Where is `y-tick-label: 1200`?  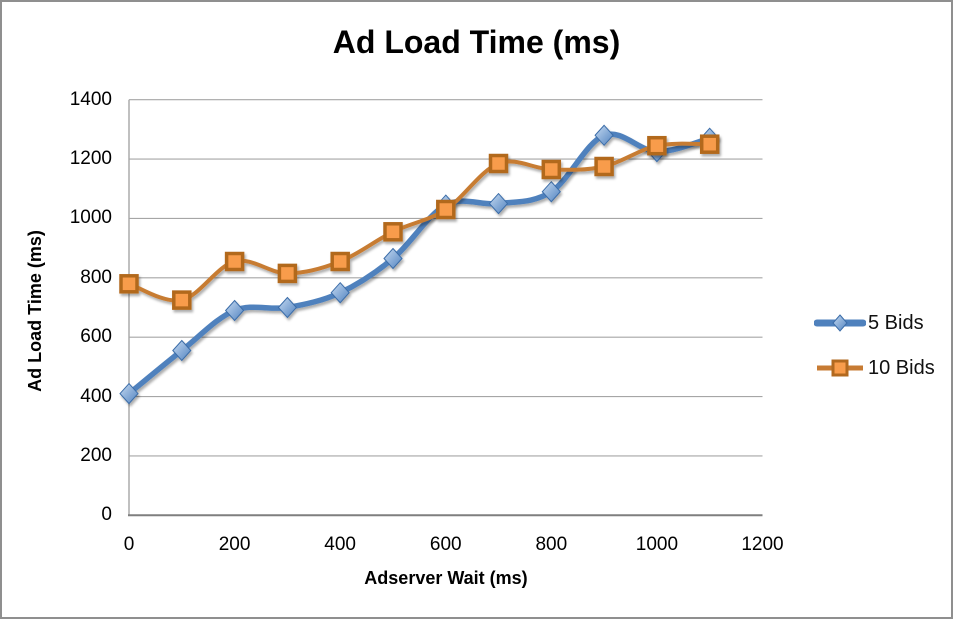
y-tick-label: 1200 is located at coordinates (90, 159).